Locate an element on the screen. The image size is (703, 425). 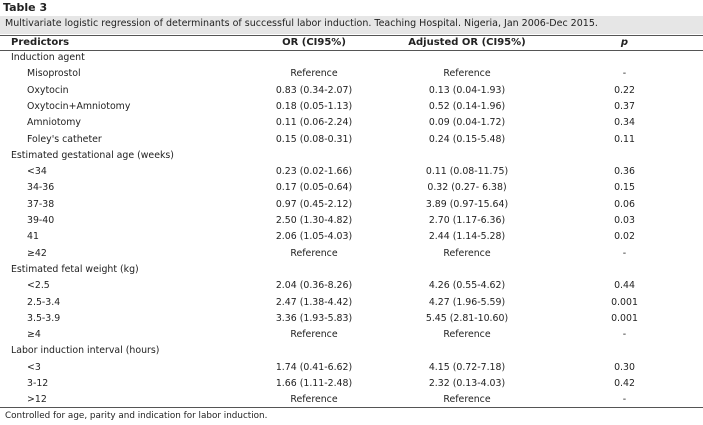
predictor-cell: <3 is located at coordinates (34, 367).